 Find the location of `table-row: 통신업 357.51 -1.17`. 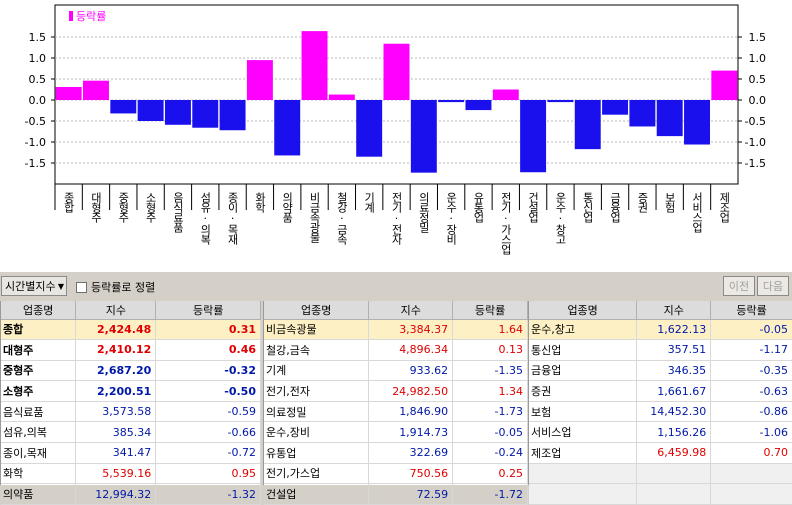

table-row: 통신업 357.51 -1.17 is located at coordinates (660, 350).